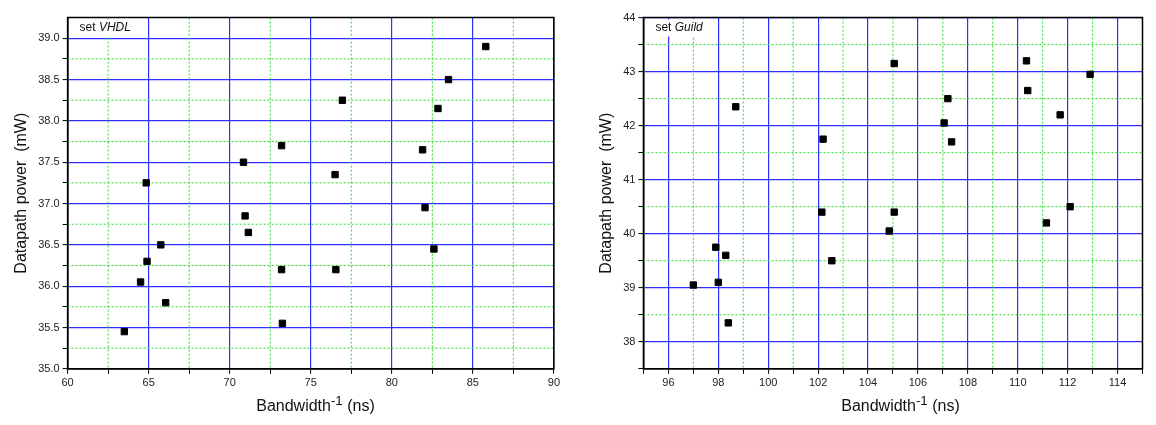 This screenshot has width=1156, height=425. Describe the element at coordinates (668, 382) in the screenshot. I see `x-tick-label: 96` at that location.